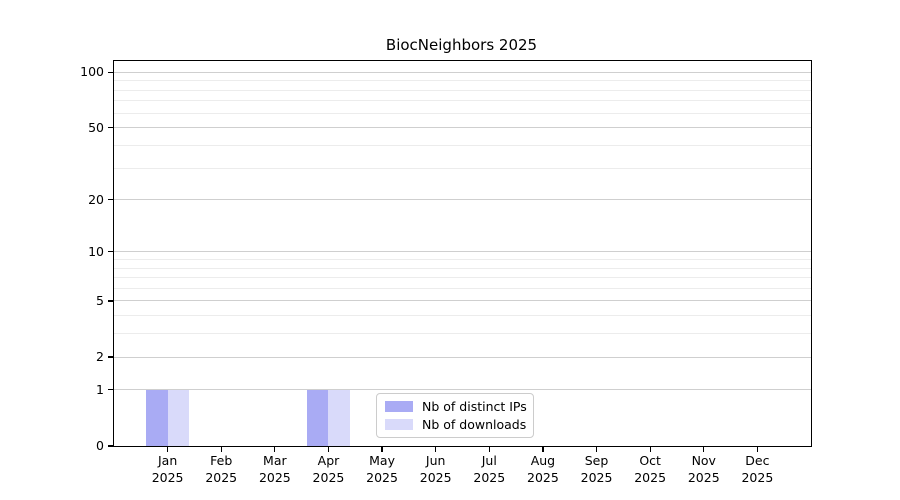  What do you see at coordinates (399, 406) in the screenshot?
I see `legend-swatch-distinct-ips` at bounding box center [399, 406].